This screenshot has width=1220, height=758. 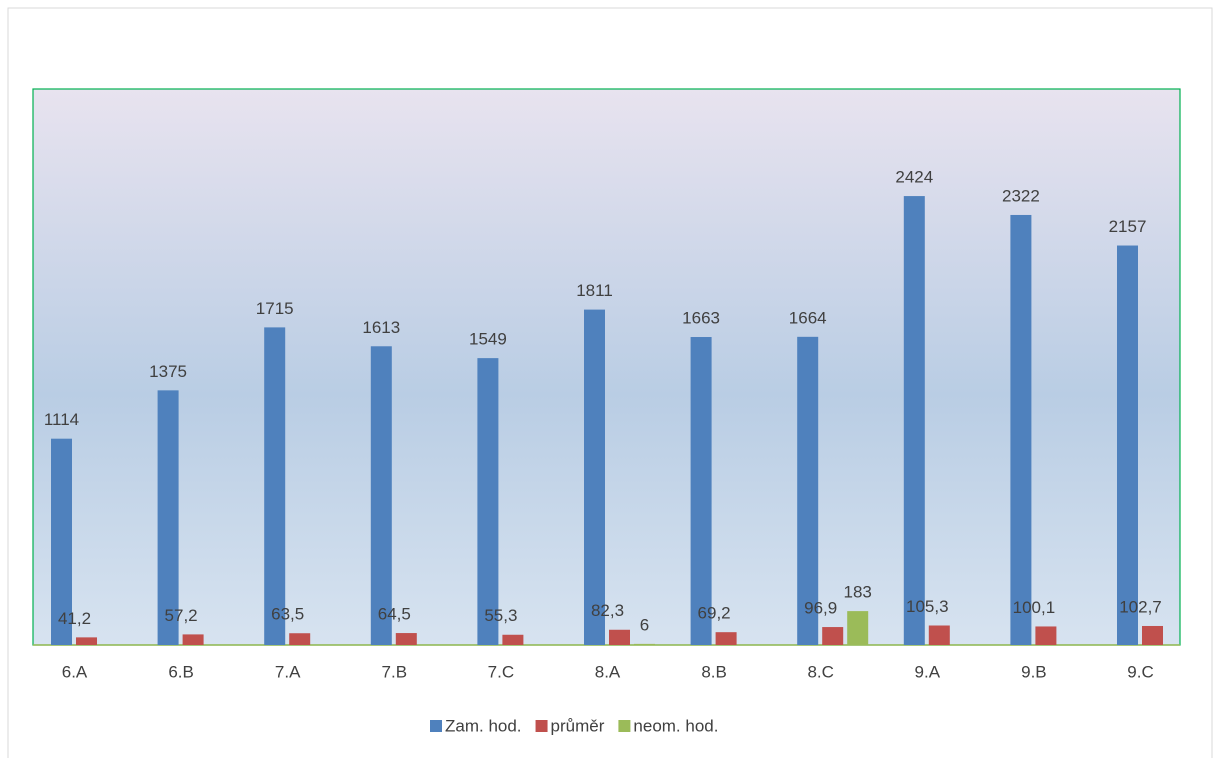 I want to click on x-tick-label: 7.A, so click(x=288, y=671).